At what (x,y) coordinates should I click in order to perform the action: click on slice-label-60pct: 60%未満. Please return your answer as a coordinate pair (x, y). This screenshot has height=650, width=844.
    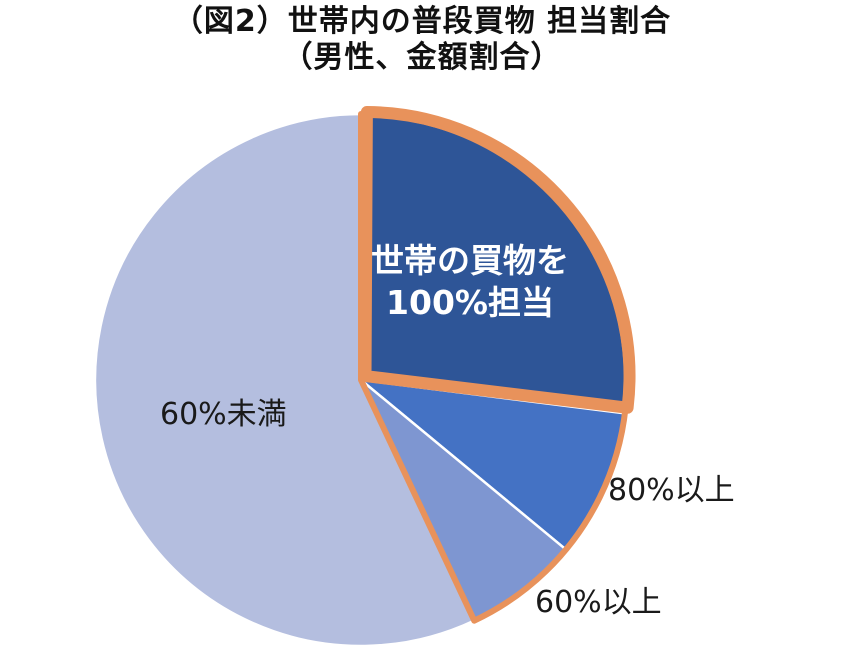
    Looking at the image, I should click on (223, 414).